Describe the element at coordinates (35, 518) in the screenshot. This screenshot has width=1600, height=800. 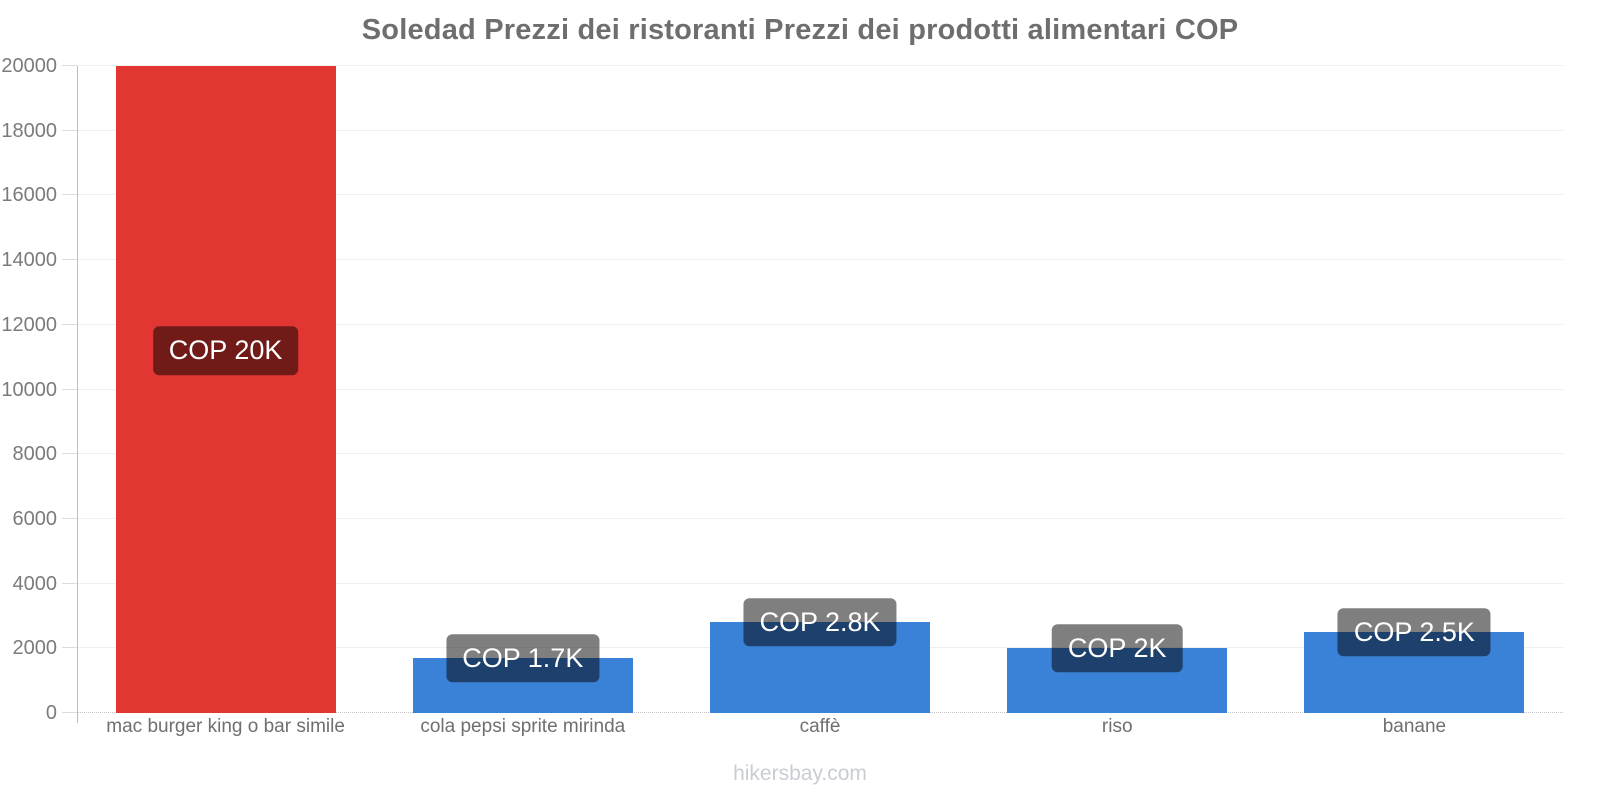
I see `y-tick-label: 6000` at that location.